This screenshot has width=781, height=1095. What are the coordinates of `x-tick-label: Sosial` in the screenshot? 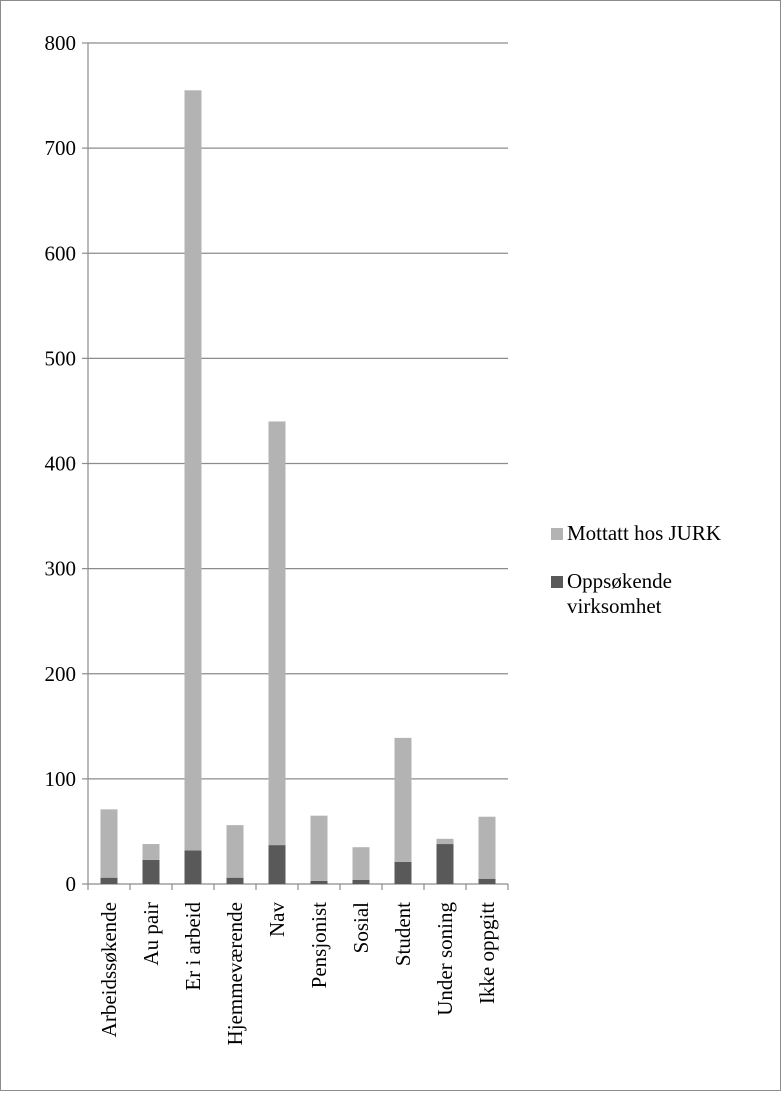 It's located at (361, 928).